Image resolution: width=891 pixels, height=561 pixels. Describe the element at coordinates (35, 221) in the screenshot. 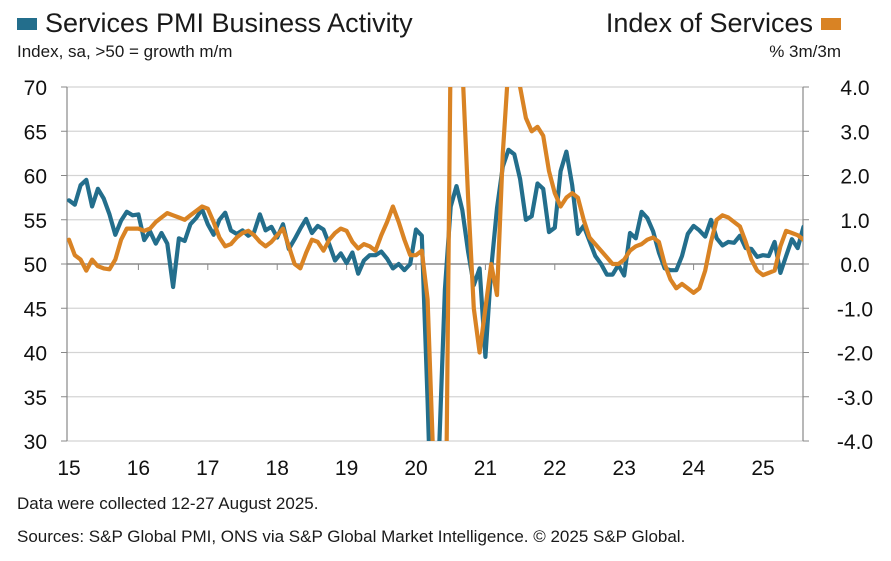

I see `left-tick-label: 55` at that location.